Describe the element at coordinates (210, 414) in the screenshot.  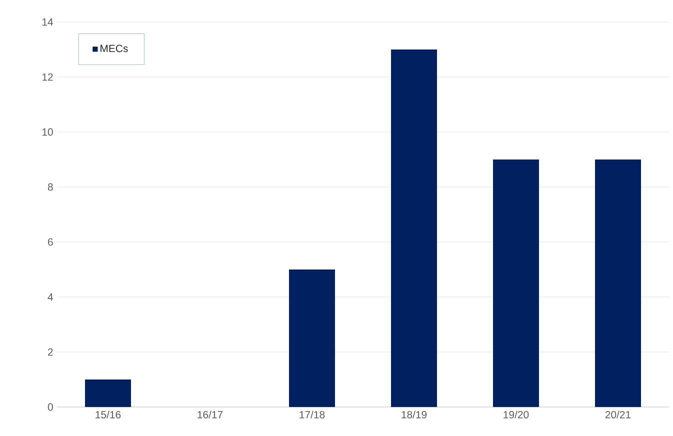
I see `x-tick-label: 16/17` at that location.